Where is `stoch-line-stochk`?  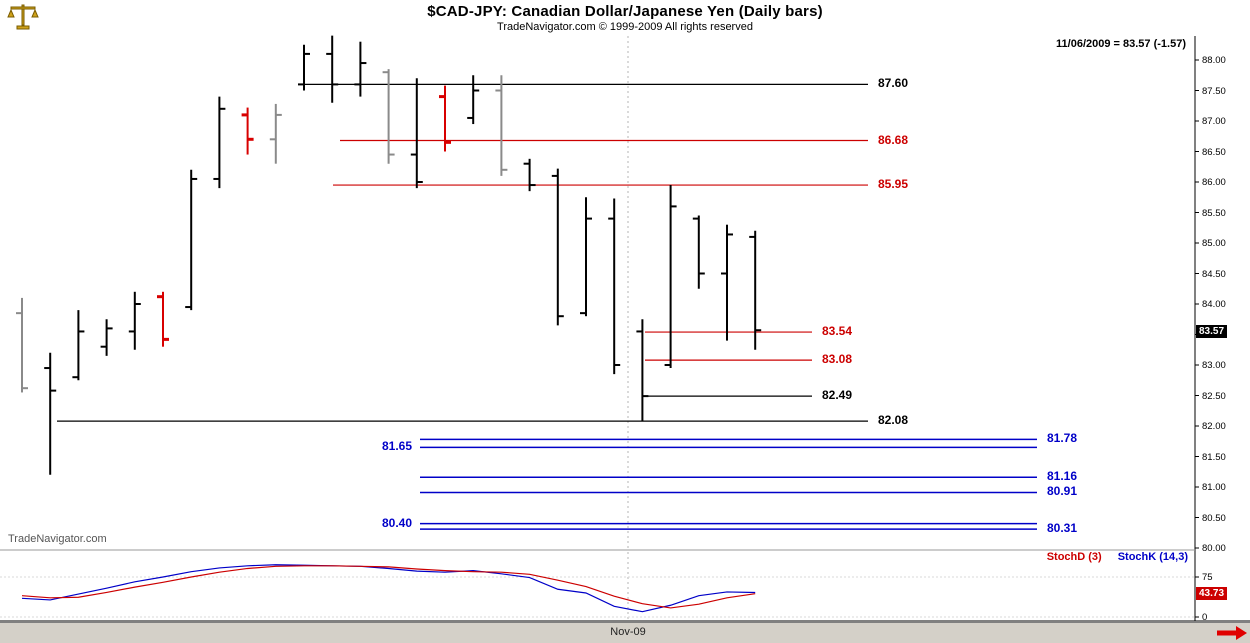 stoch-line-stochk is located at coordinates (388, 588).